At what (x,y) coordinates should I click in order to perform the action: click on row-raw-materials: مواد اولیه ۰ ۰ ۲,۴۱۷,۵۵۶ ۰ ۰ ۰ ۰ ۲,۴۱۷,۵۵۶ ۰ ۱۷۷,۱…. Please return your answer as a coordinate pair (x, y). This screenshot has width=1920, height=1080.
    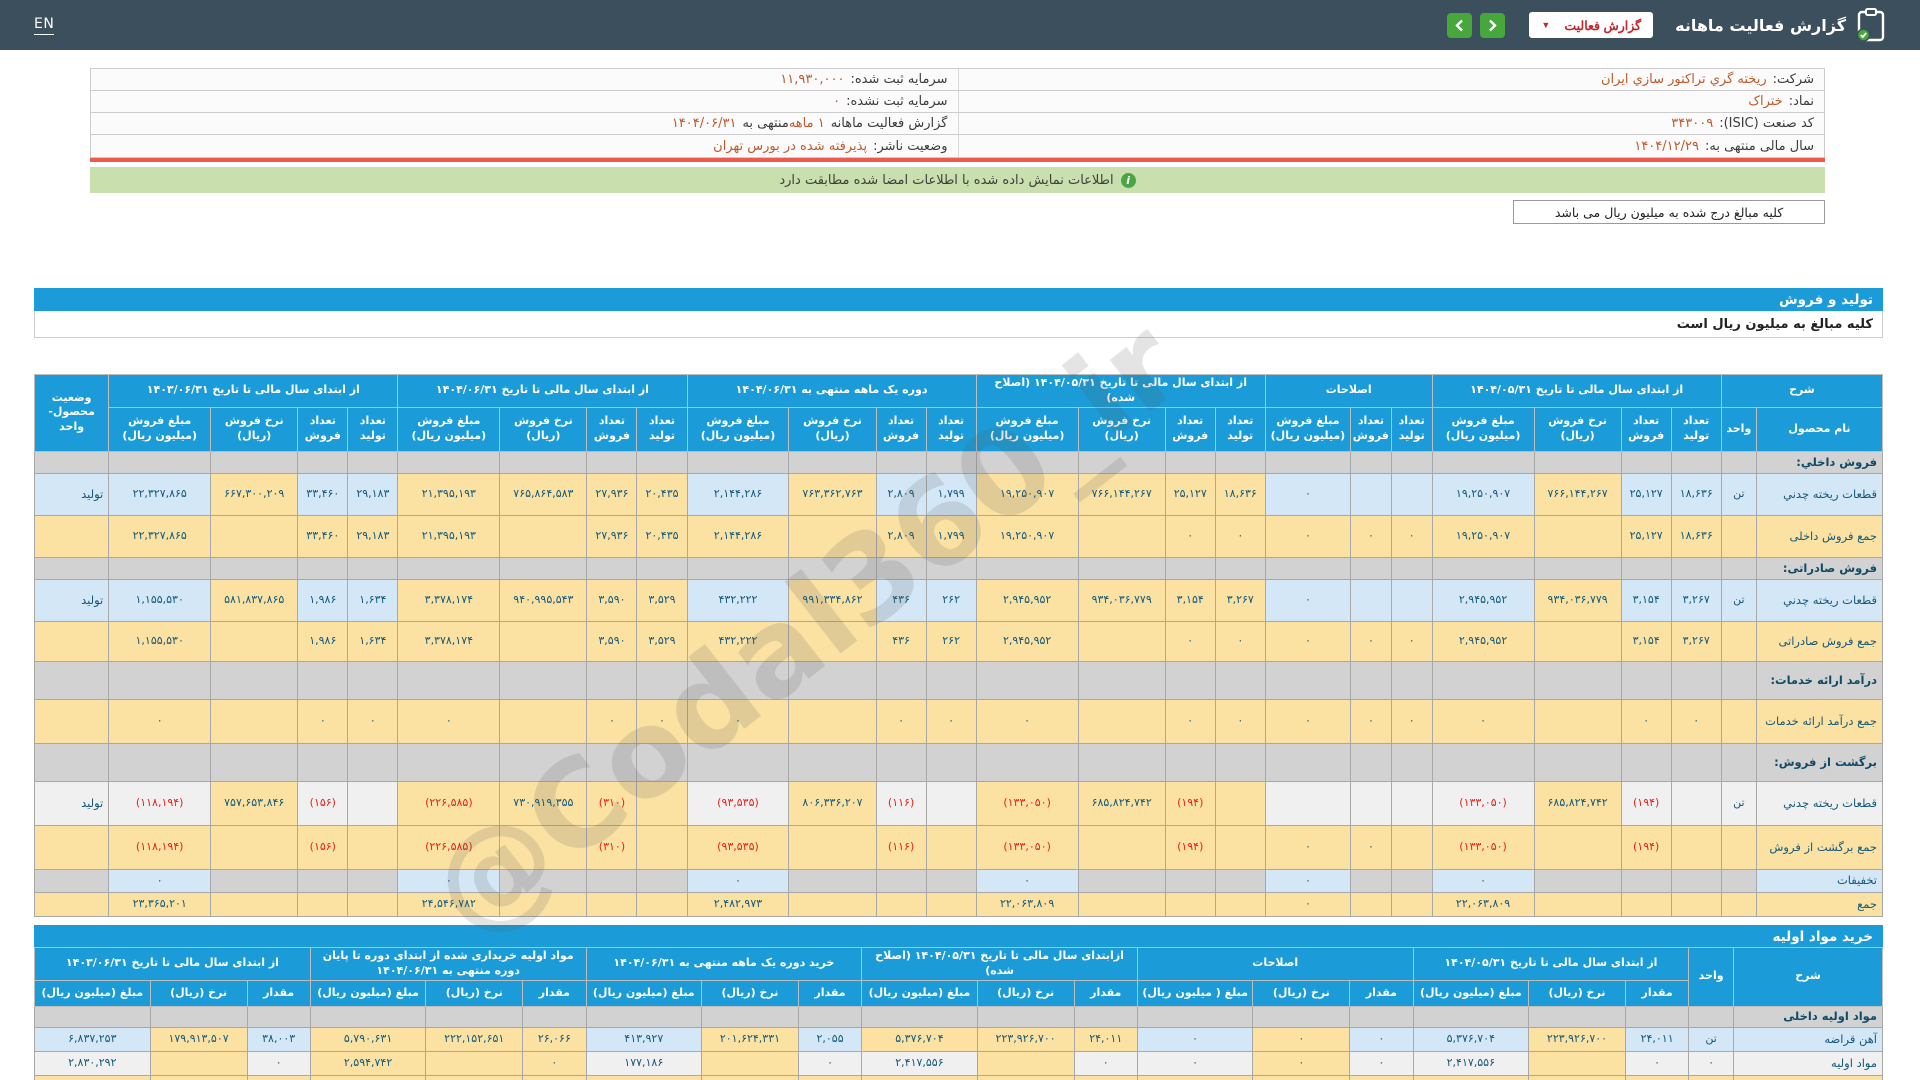
    Looking at the image, I should click on (959, 1063).